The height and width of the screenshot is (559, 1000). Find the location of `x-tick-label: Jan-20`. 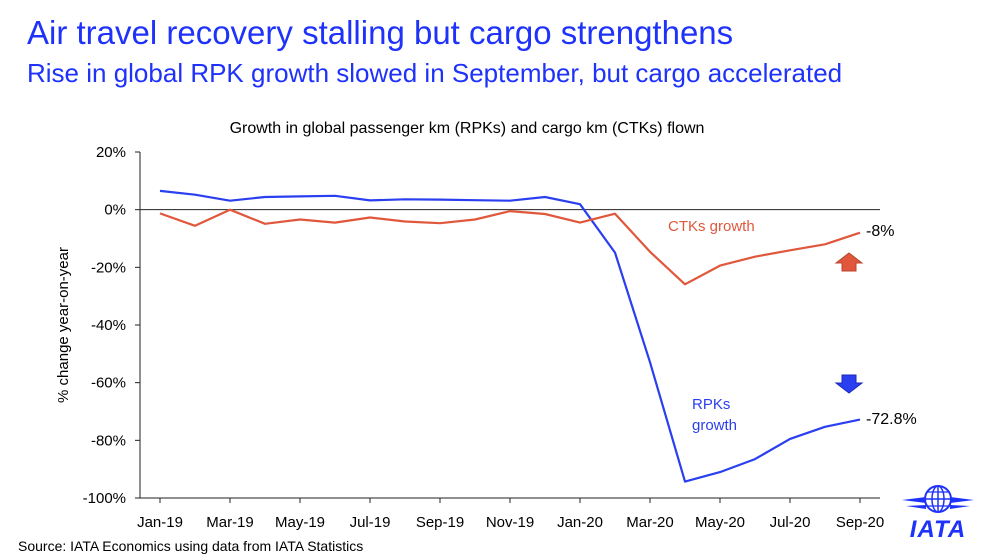

x-tick-label: Jan-20 is located at coordinates (580, 522).